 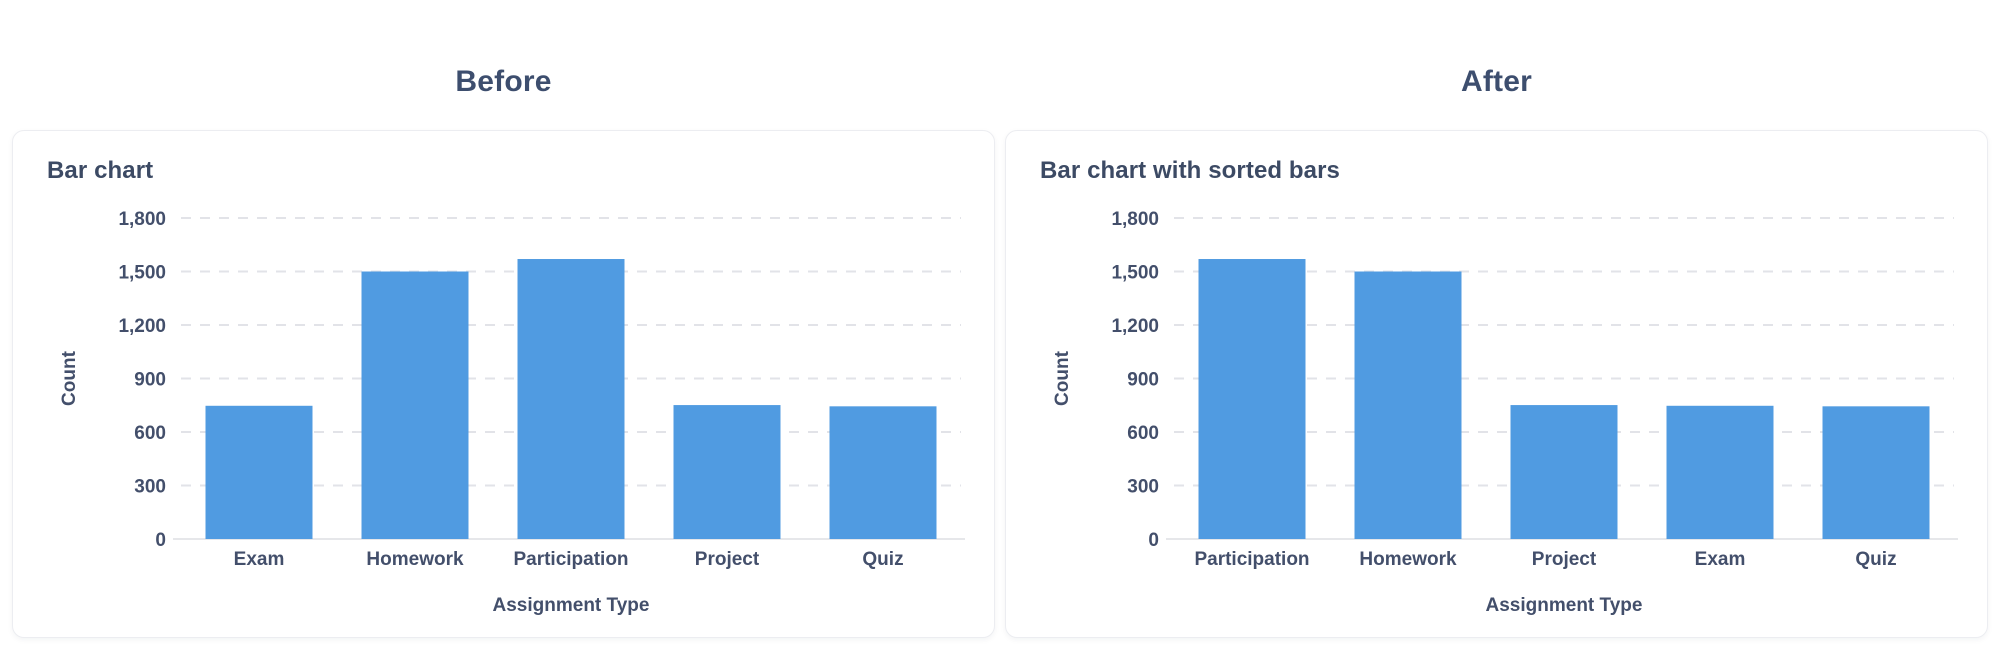 I want to click on panel-title-after: After, so click(x=1496, y=81).